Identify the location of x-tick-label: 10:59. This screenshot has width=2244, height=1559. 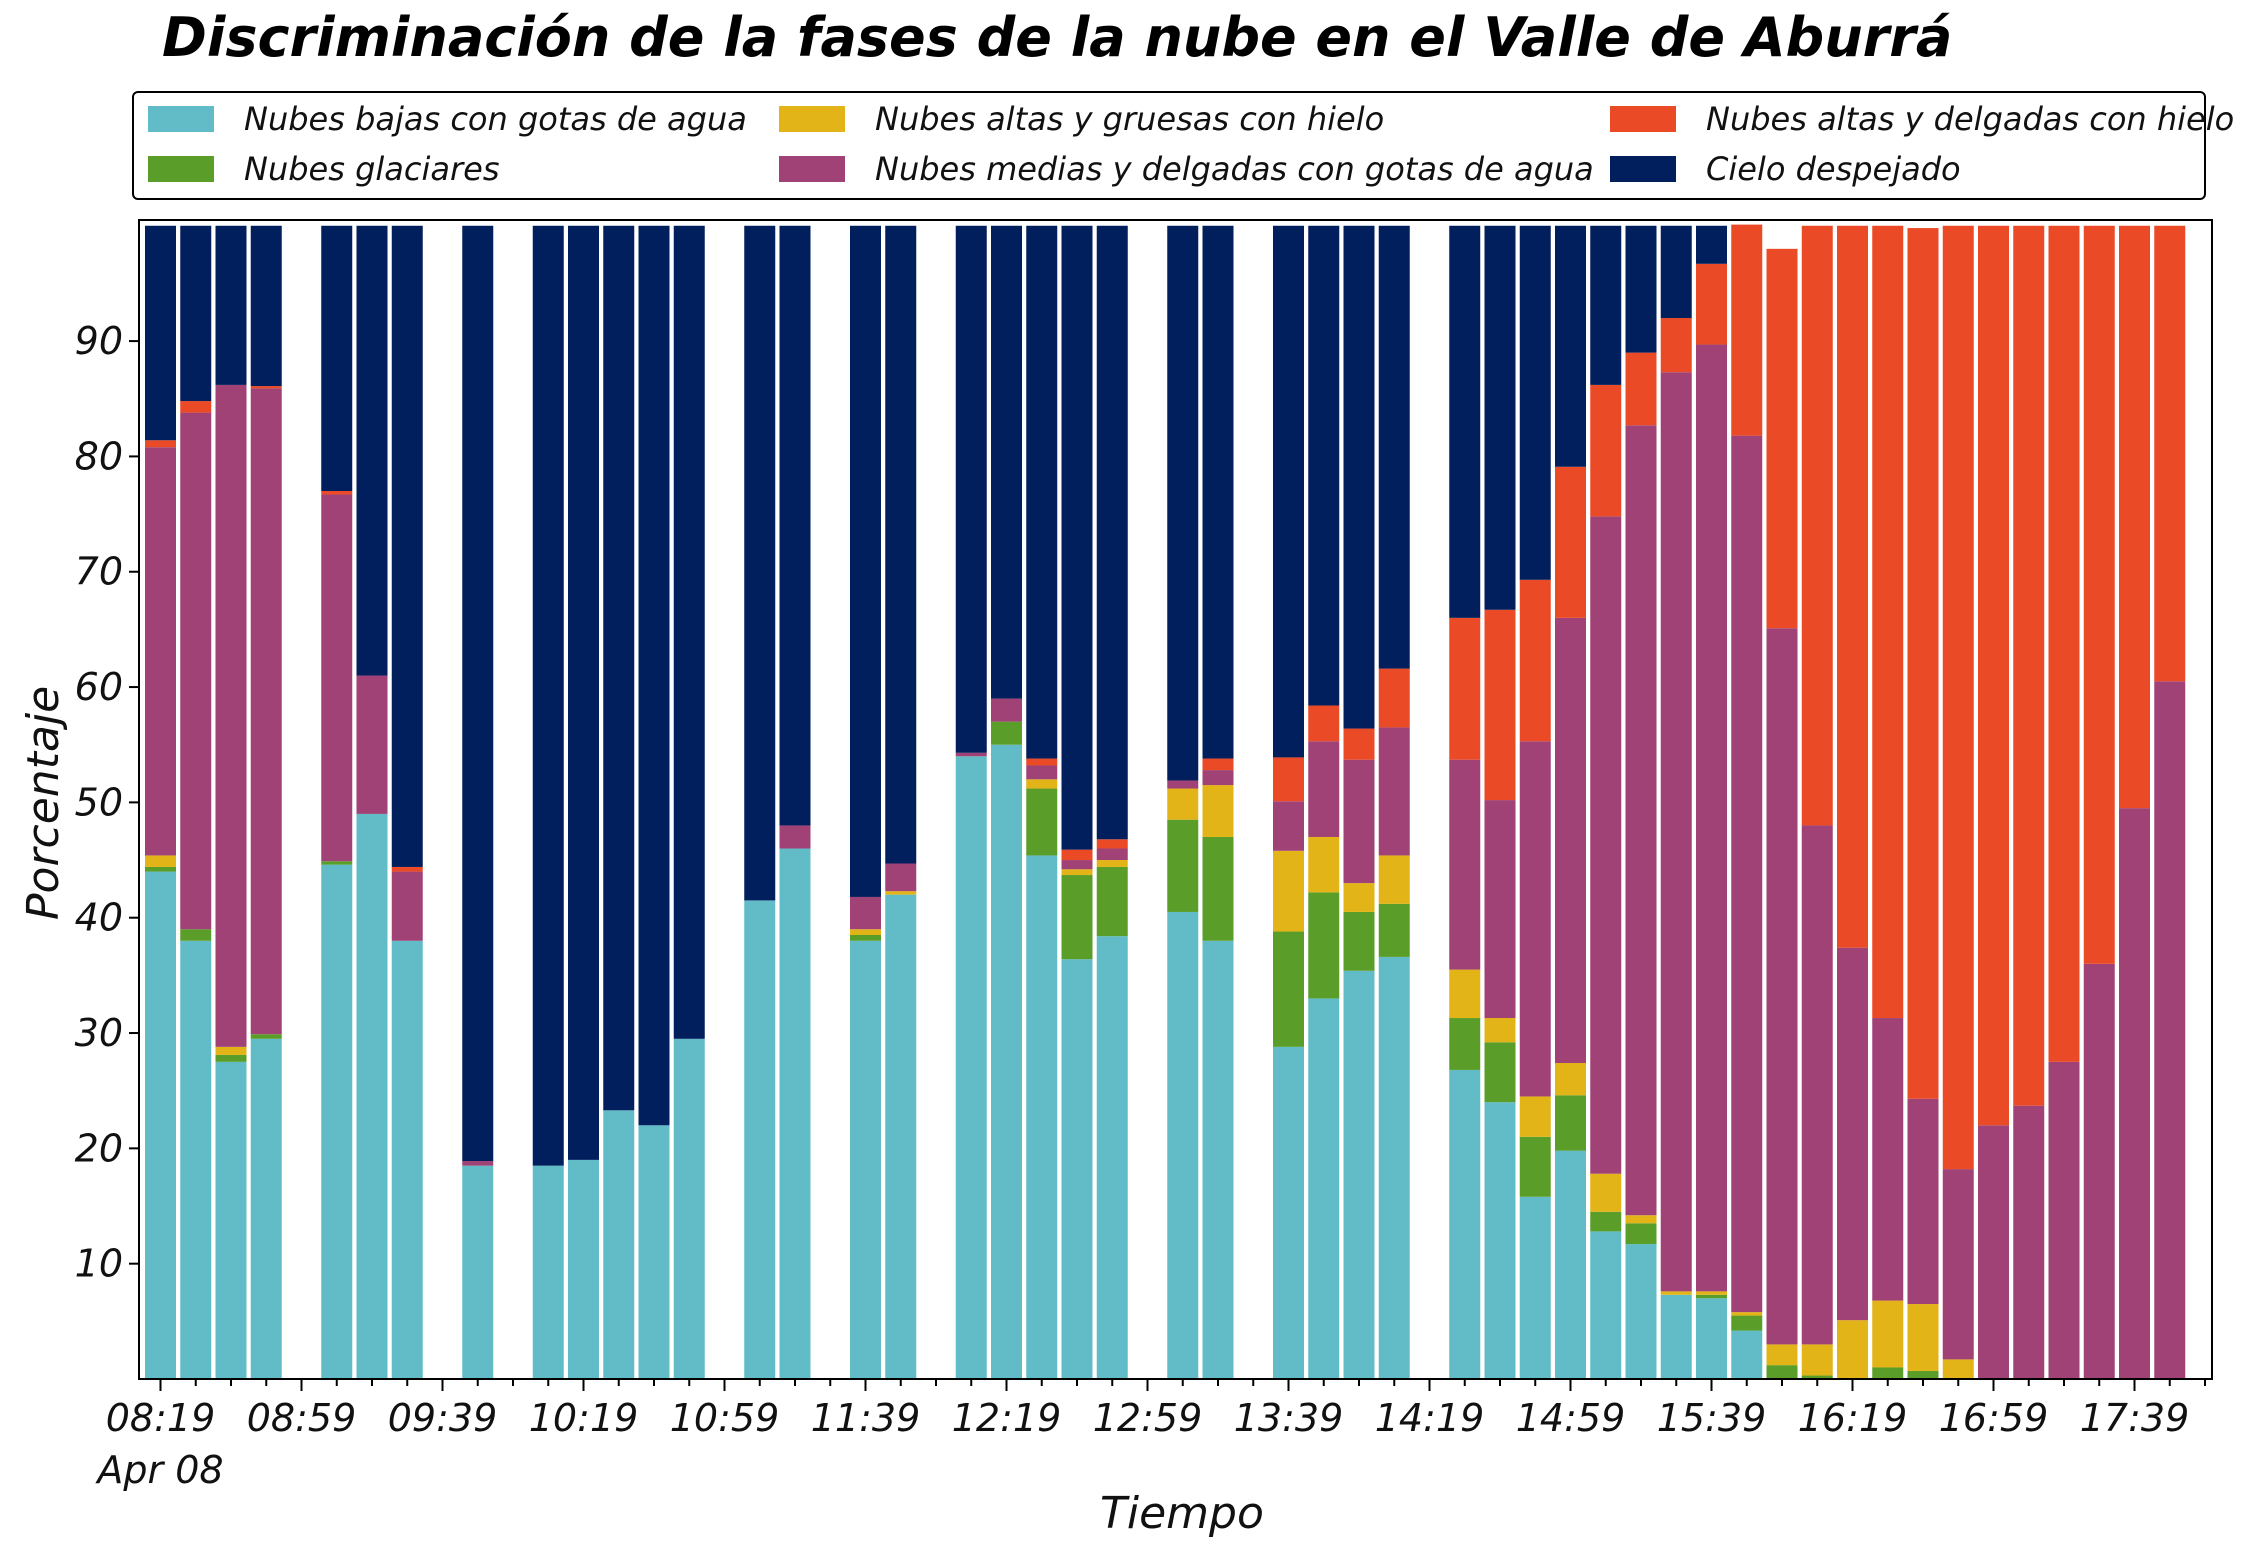
(725, 1418).